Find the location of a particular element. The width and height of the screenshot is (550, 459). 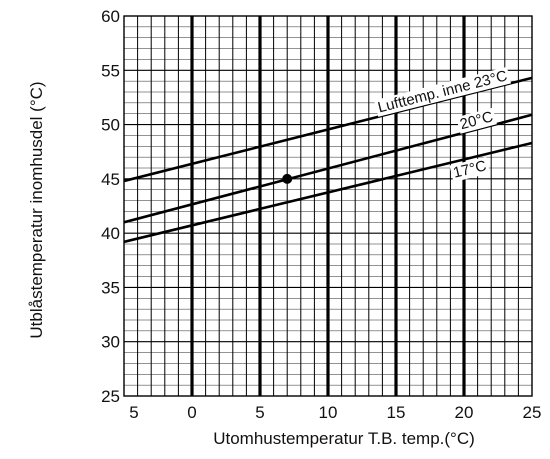

x-tick-label: 15 is located at coordinates (396, 412).